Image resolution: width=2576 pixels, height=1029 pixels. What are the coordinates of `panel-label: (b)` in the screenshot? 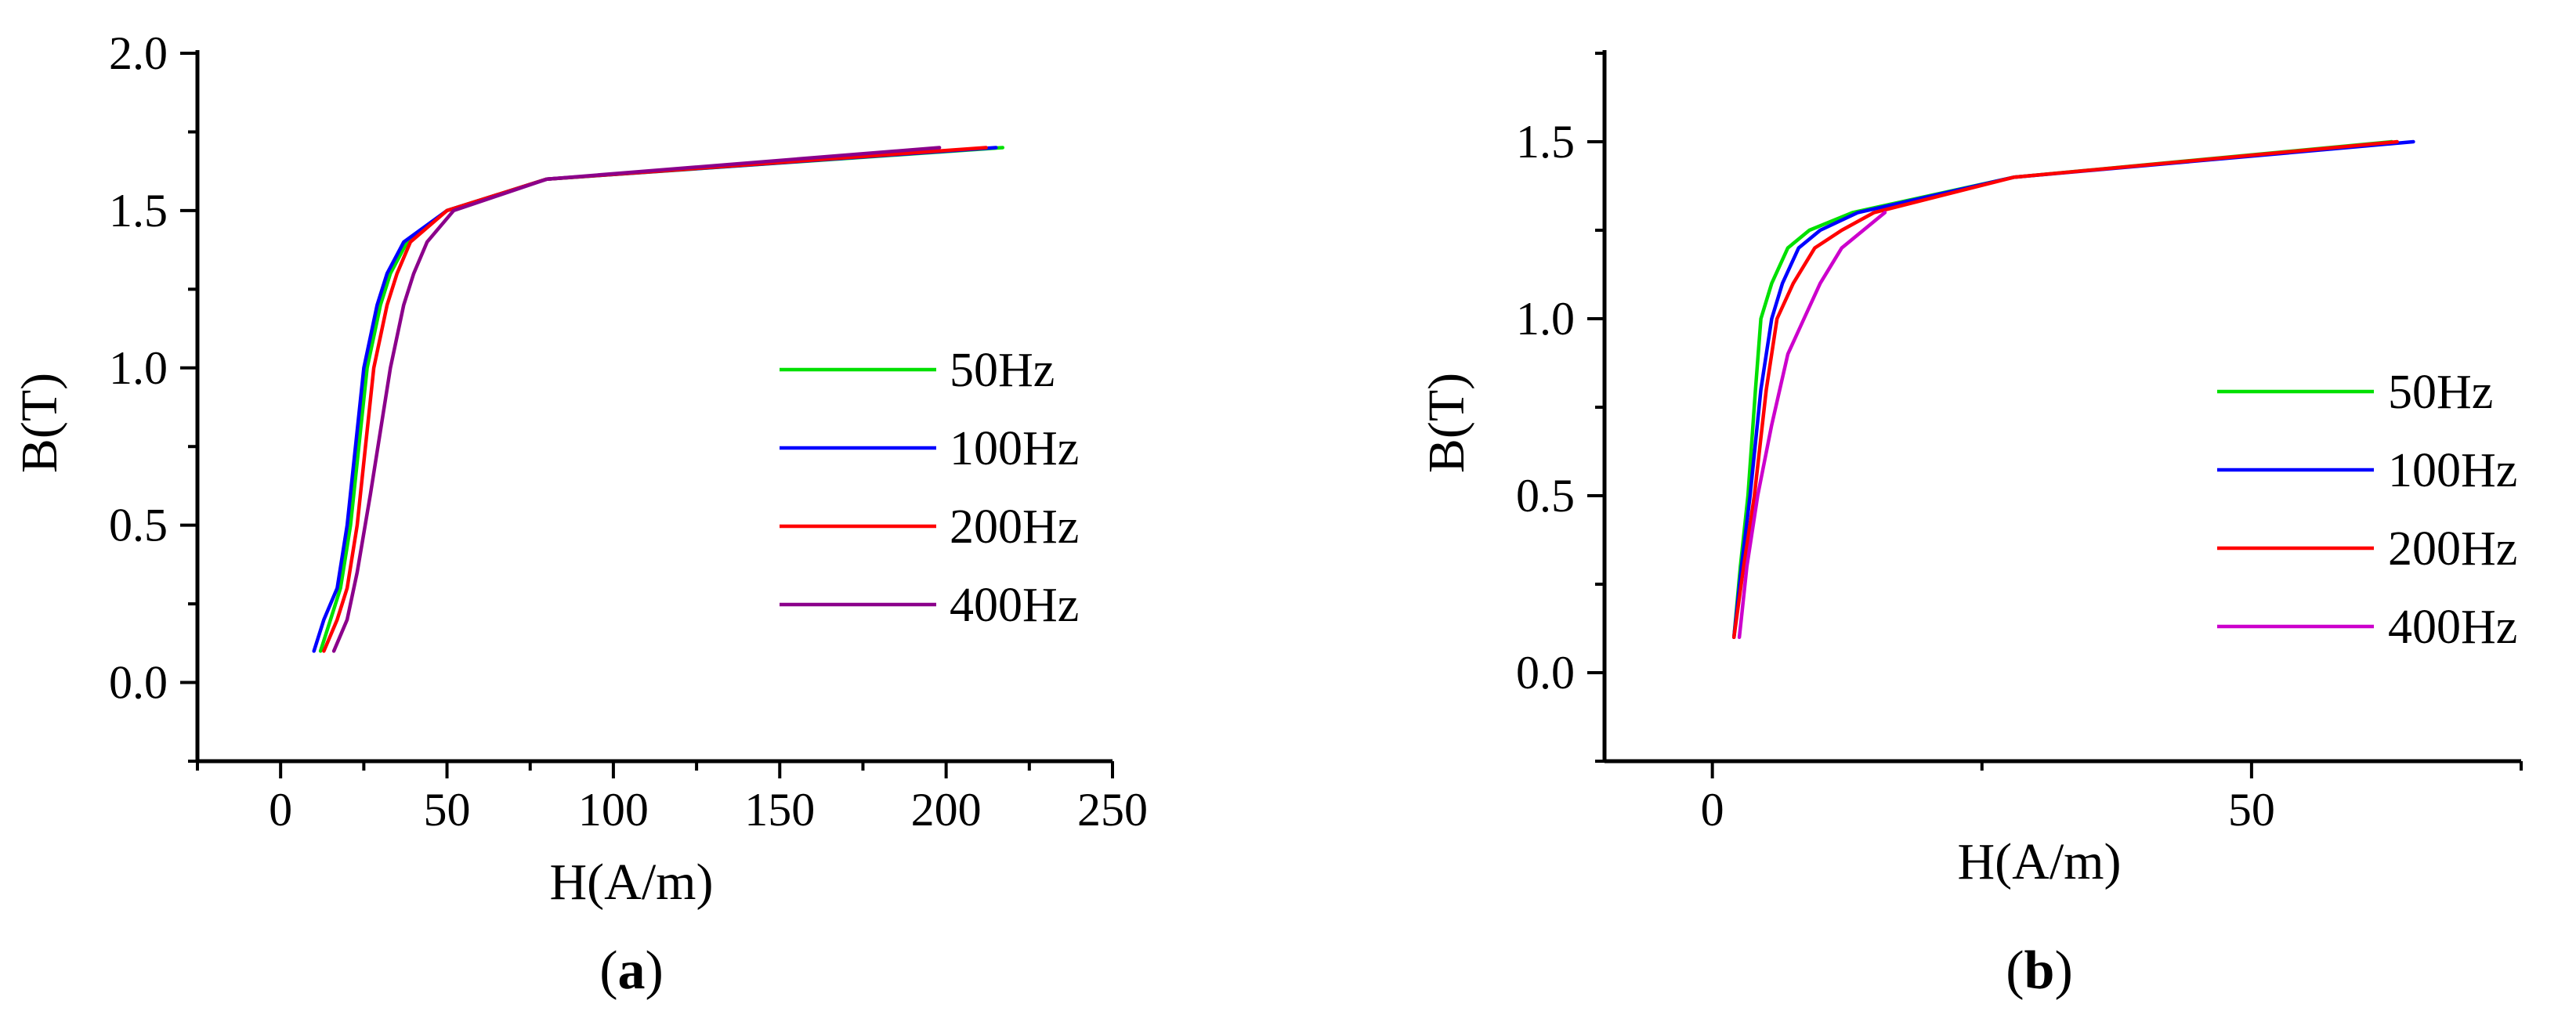 It's located at (2040, 971).